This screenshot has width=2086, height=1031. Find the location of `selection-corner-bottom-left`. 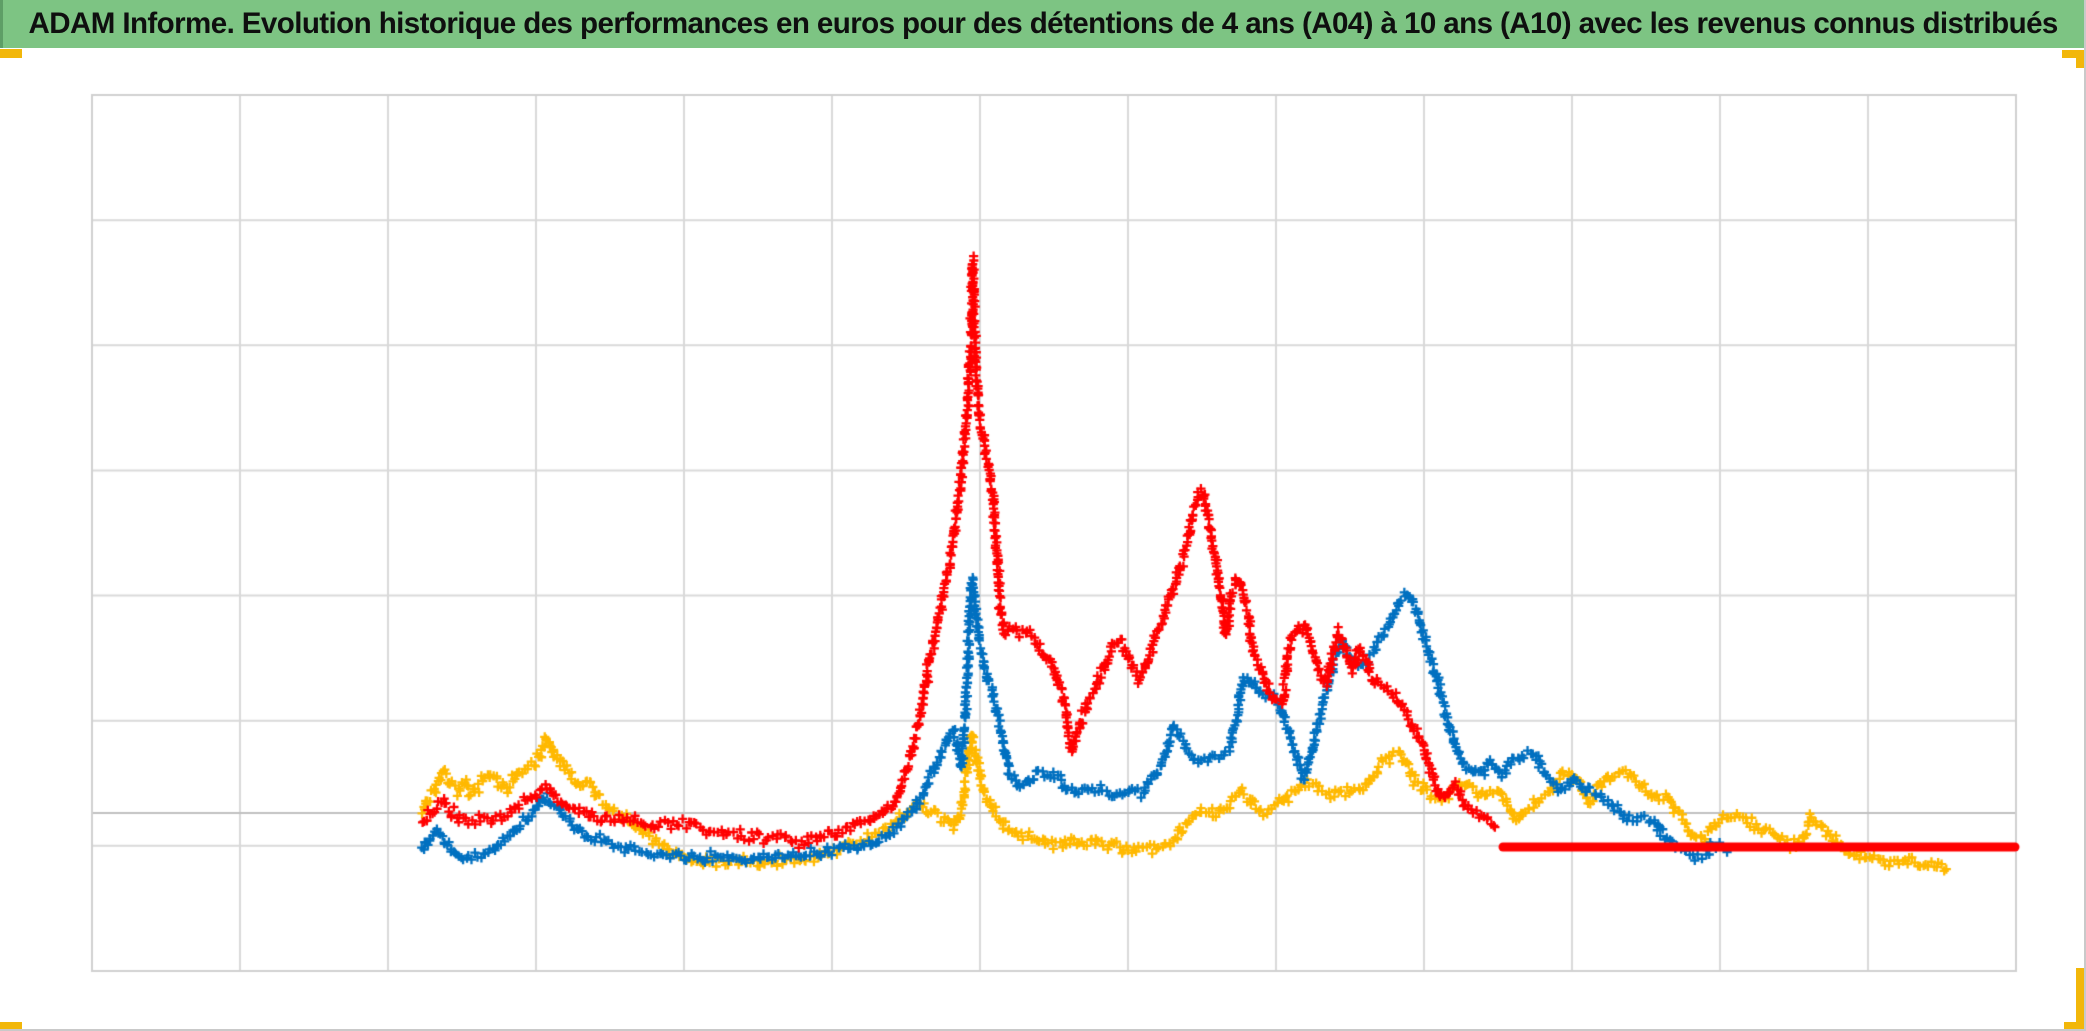

selection-corner-bottom-left is located at coordinates (11, 1026).